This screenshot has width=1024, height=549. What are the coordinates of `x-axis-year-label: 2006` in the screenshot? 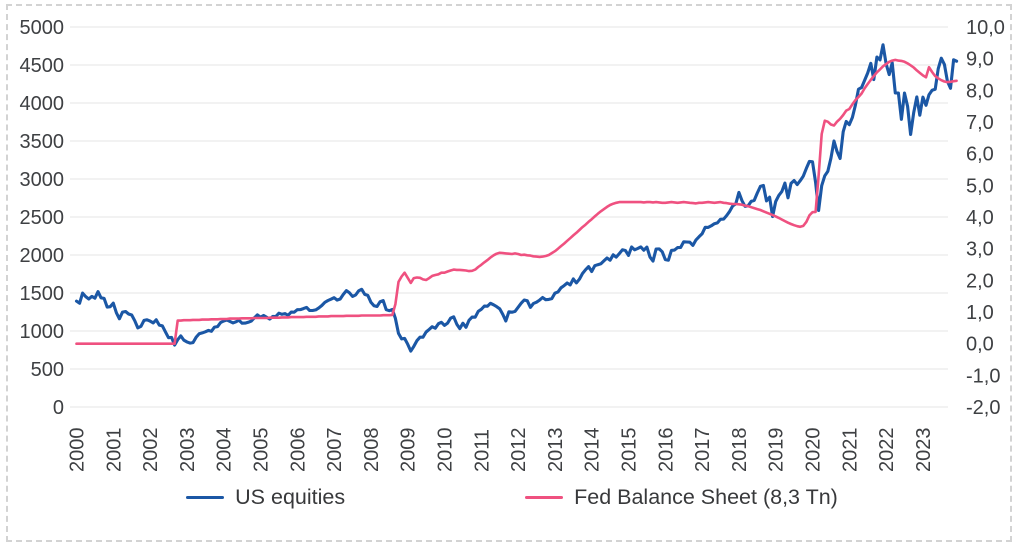 It's located at (298, 450).